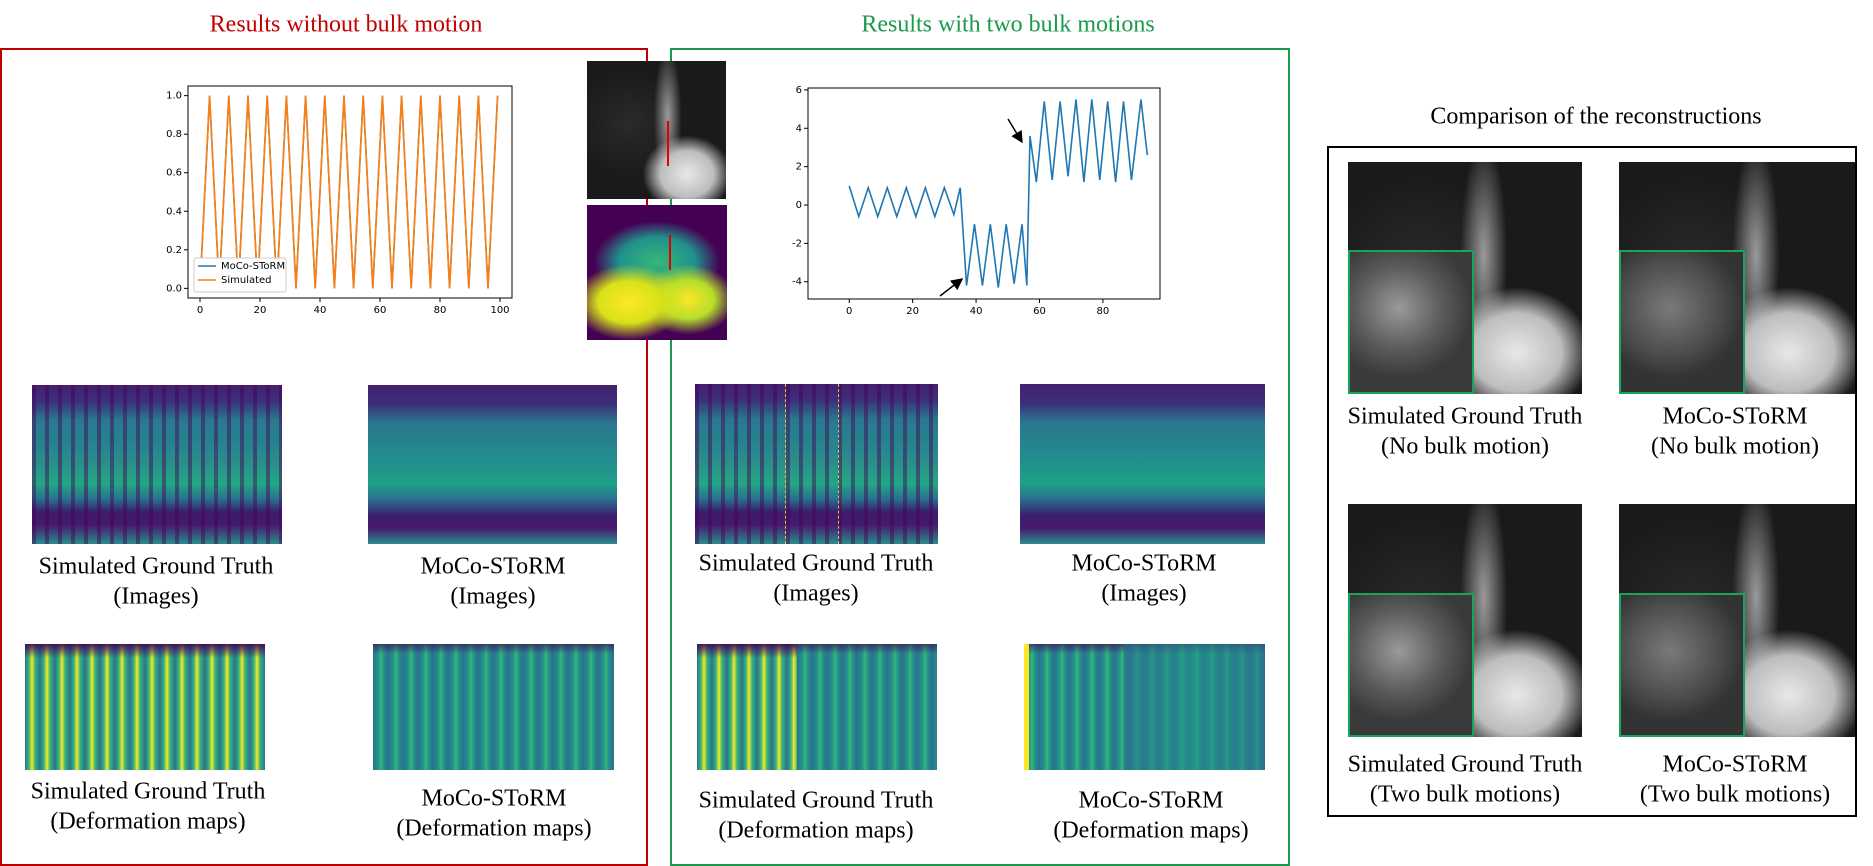  I want to click on y-tick-label: 0.0, so click(174, 288).